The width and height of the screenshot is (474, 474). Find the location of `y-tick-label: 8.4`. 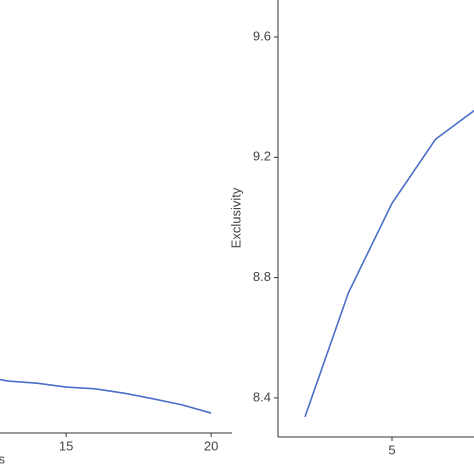

y-tick-label: 8.4 is located at coordinates (262, 396).